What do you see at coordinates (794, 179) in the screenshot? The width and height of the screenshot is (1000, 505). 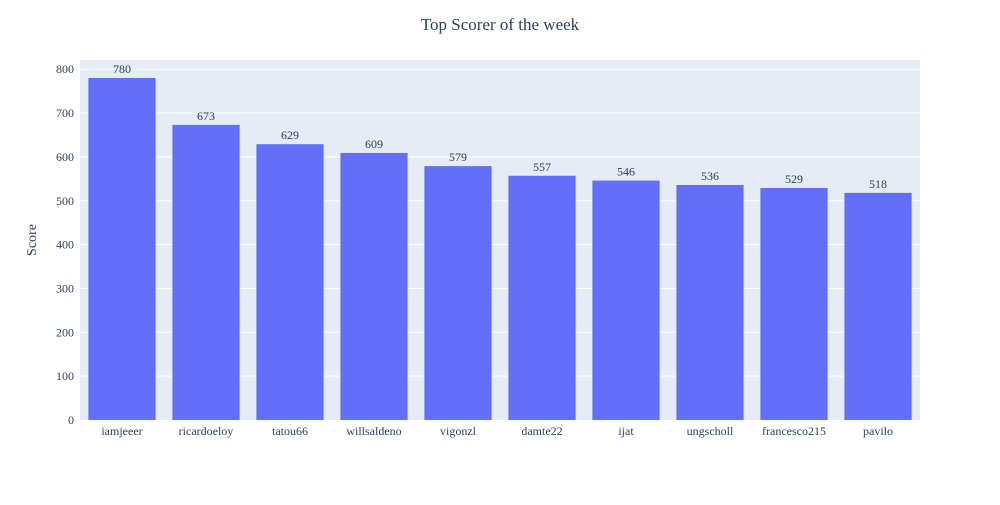 I see `bar-value-label: 529` at bounding box center [794, 179].